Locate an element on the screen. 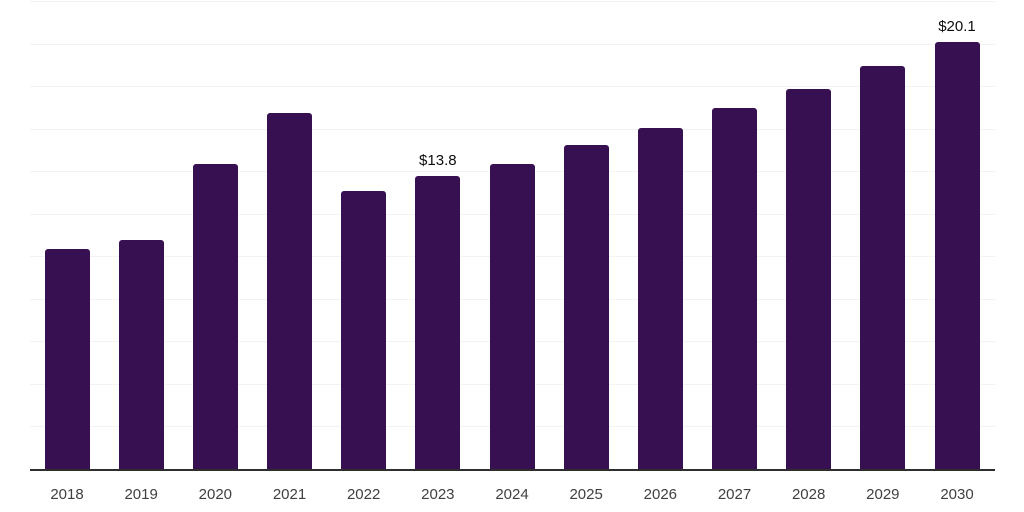 This screenshot has height=512, width=1024. x-axis-label-2020: 2020 is located at coordinates (215, 494).